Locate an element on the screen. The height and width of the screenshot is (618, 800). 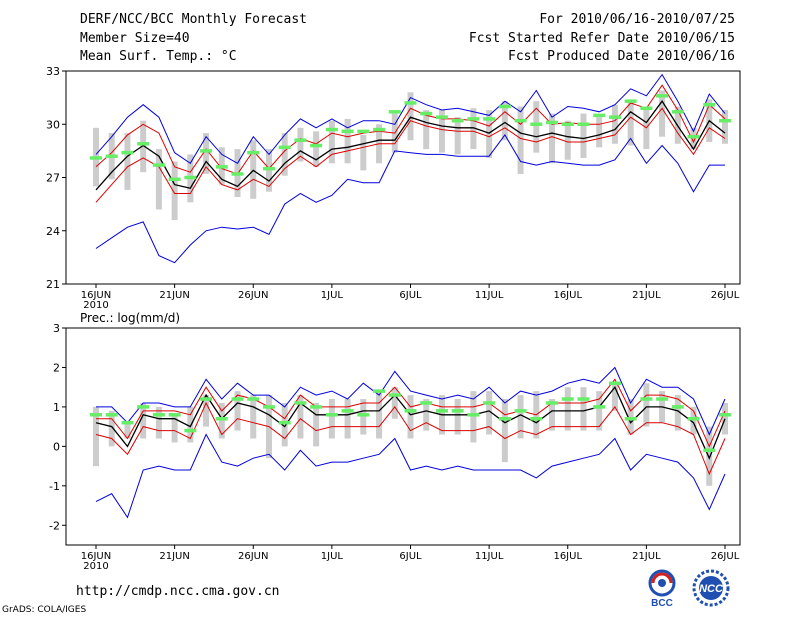
chart1-series-upper is located at coordinates (410, 129).